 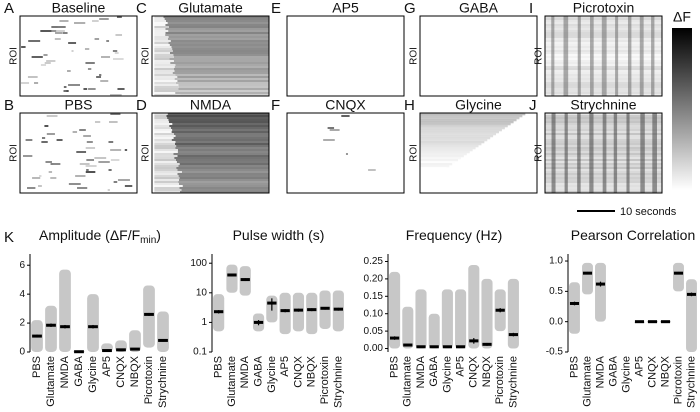 What do you see at coordinates (682, 109) in the screenshot?
I see `colorbar` at bounding box center [682, 109].